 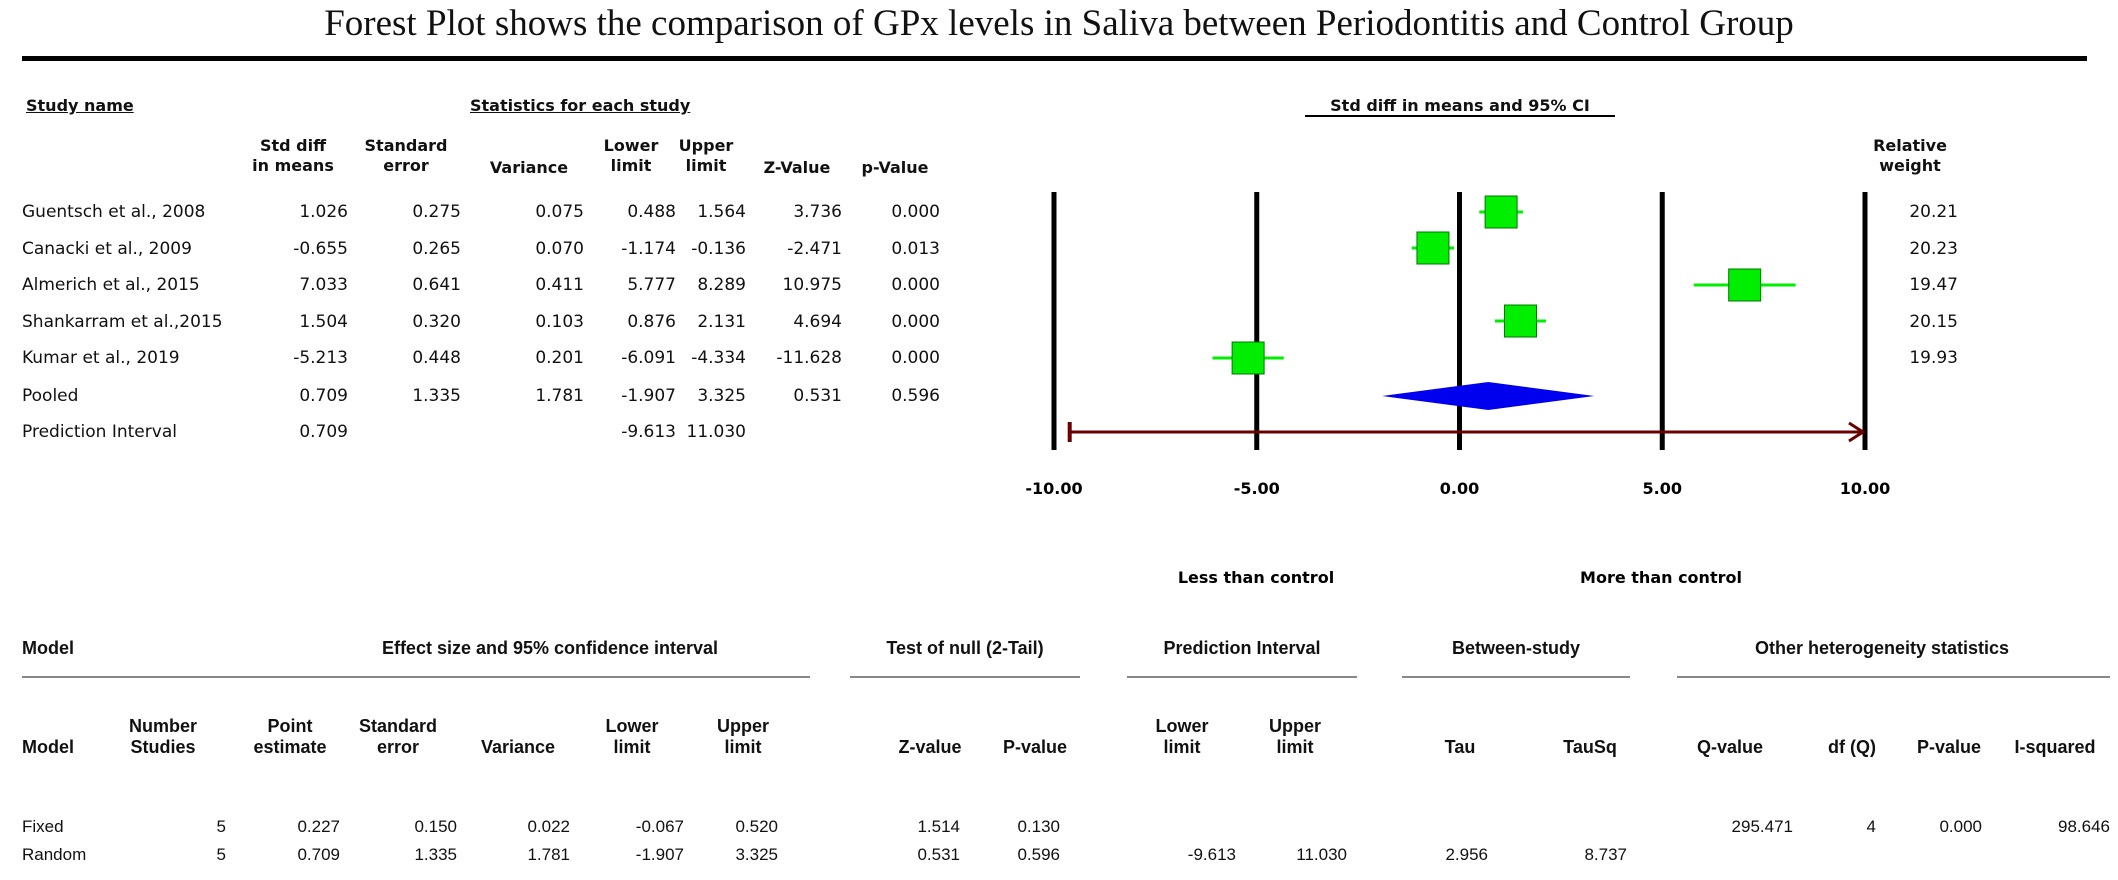 What do you see at coordinates (397, 736) in the screenshot?
I see `summary-col-header: Standard error` at bounding box center [397, 736].